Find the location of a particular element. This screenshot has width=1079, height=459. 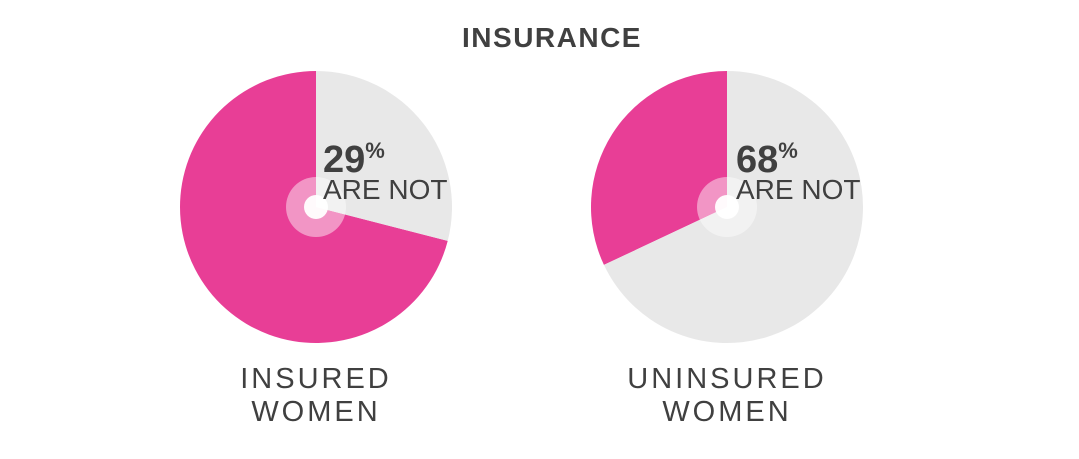

pie-uninsured-women-label-line1: UNINSURED is located at coordinates (726, 379).